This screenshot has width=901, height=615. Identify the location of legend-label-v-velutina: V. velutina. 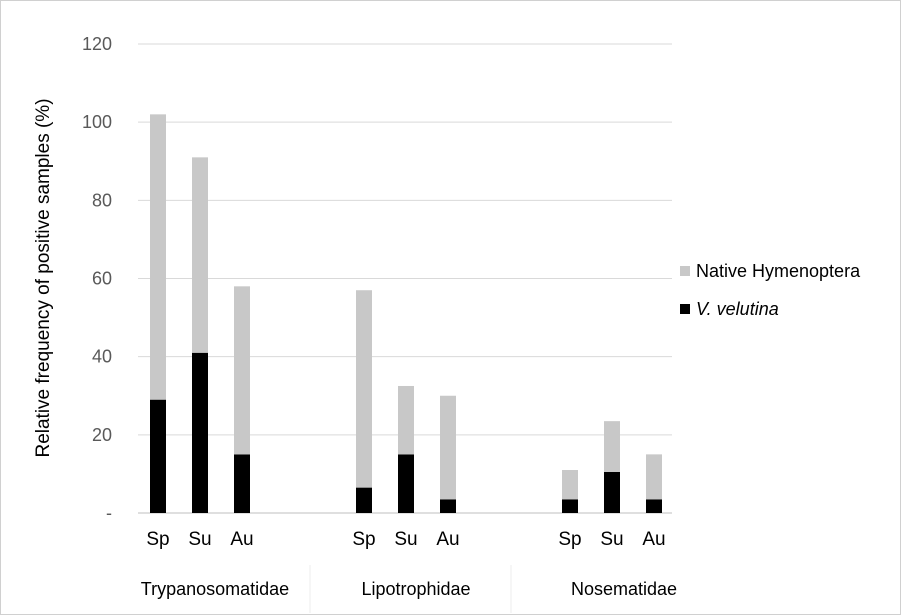
(737, 309).